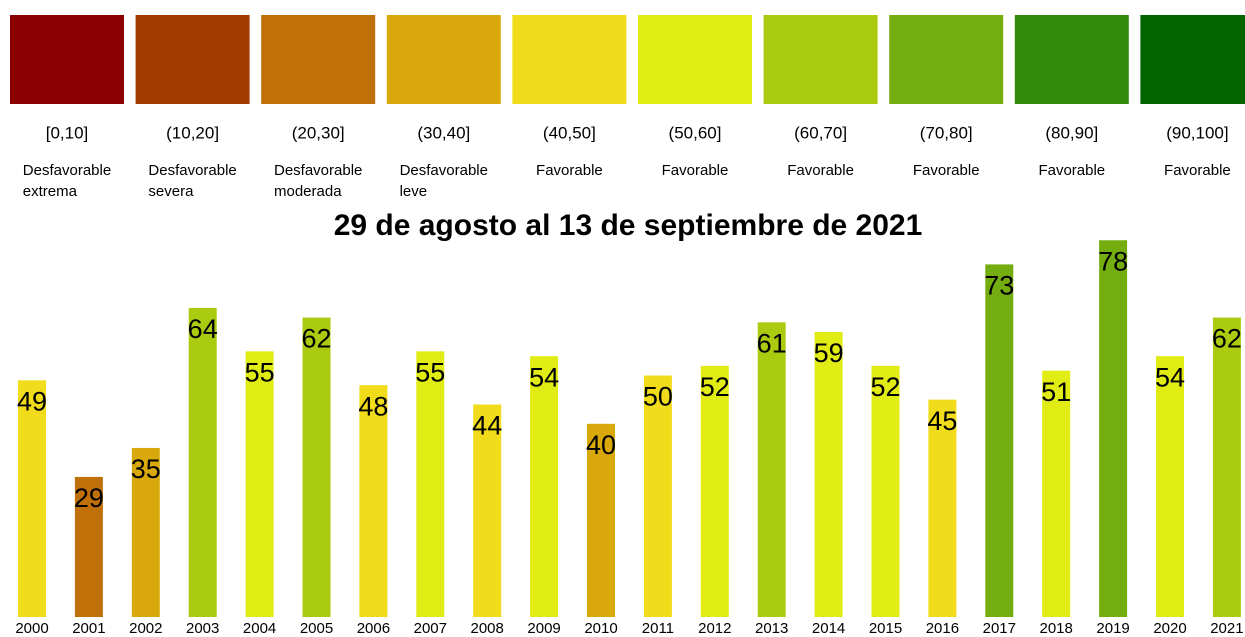 This screenshot has width=1245, height=637. What do you see at coordinates (885, 628) in the screenshot?
I see `x-tick-label: 2015` at bounding box center [885, 628].